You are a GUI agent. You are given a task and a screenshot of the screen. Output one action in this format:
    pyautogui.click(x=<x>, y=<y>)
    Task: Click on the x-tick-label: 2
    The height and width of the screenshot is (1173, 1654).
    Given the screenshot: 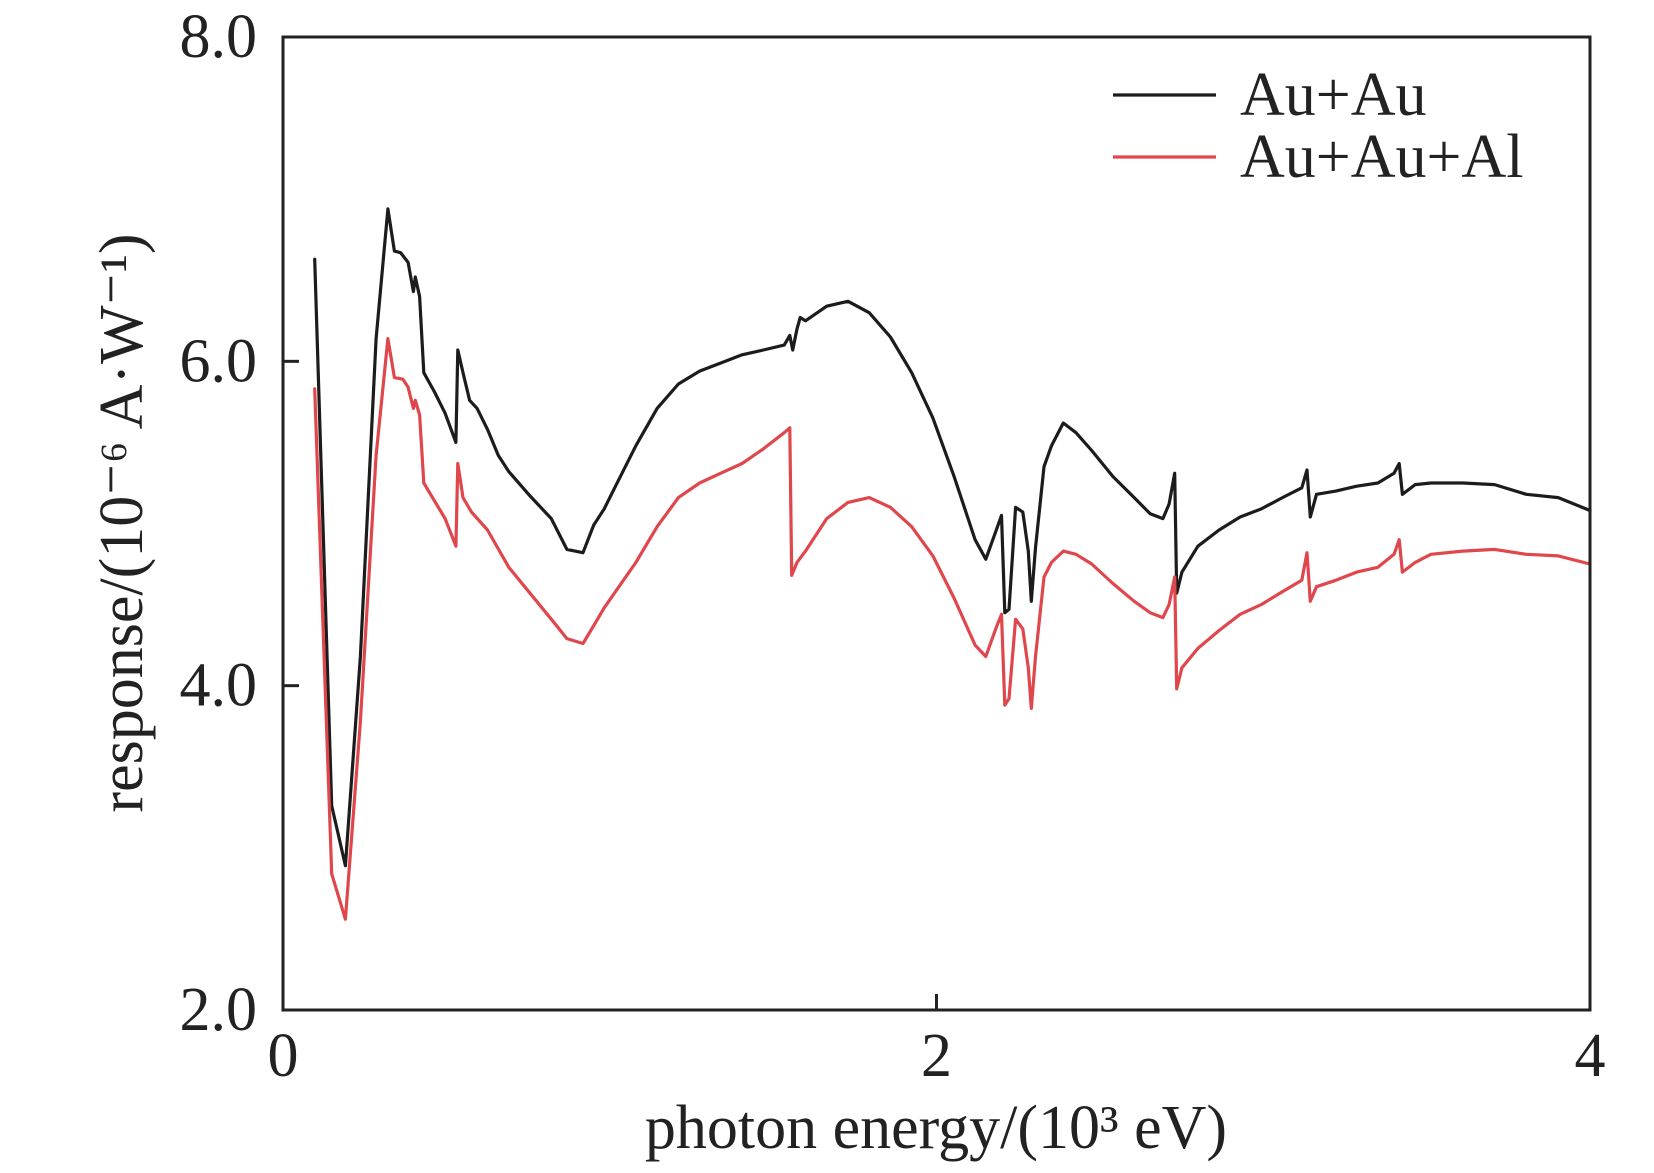 What is the action you would take?
    pyautogui.click(x=936, y=1056)
    